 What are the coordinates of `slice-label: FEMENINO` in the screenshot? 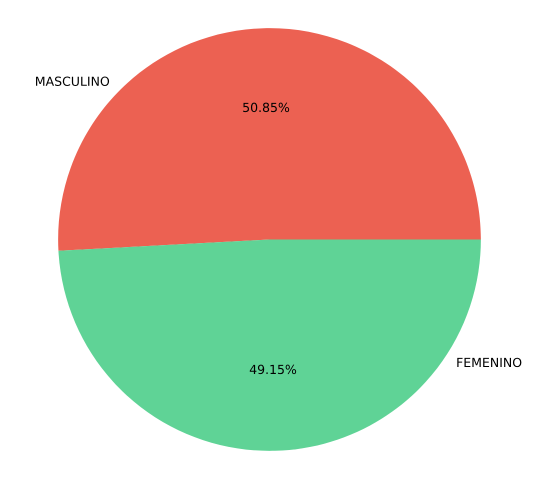 It's located at (489, 363).